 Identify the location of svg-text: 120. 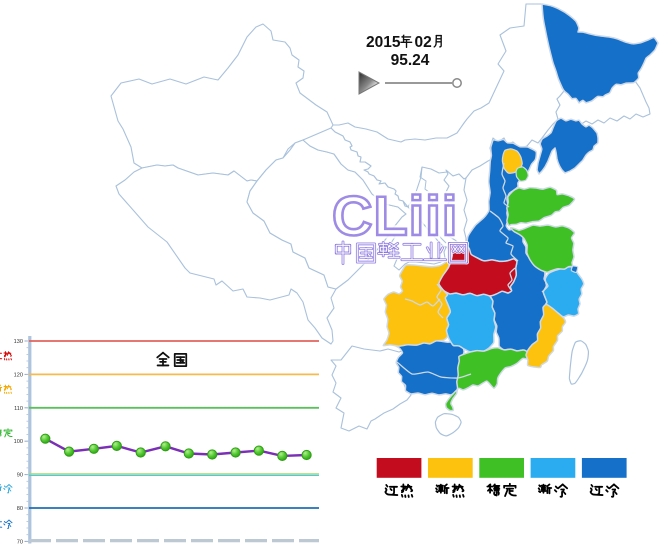
(18, 375).